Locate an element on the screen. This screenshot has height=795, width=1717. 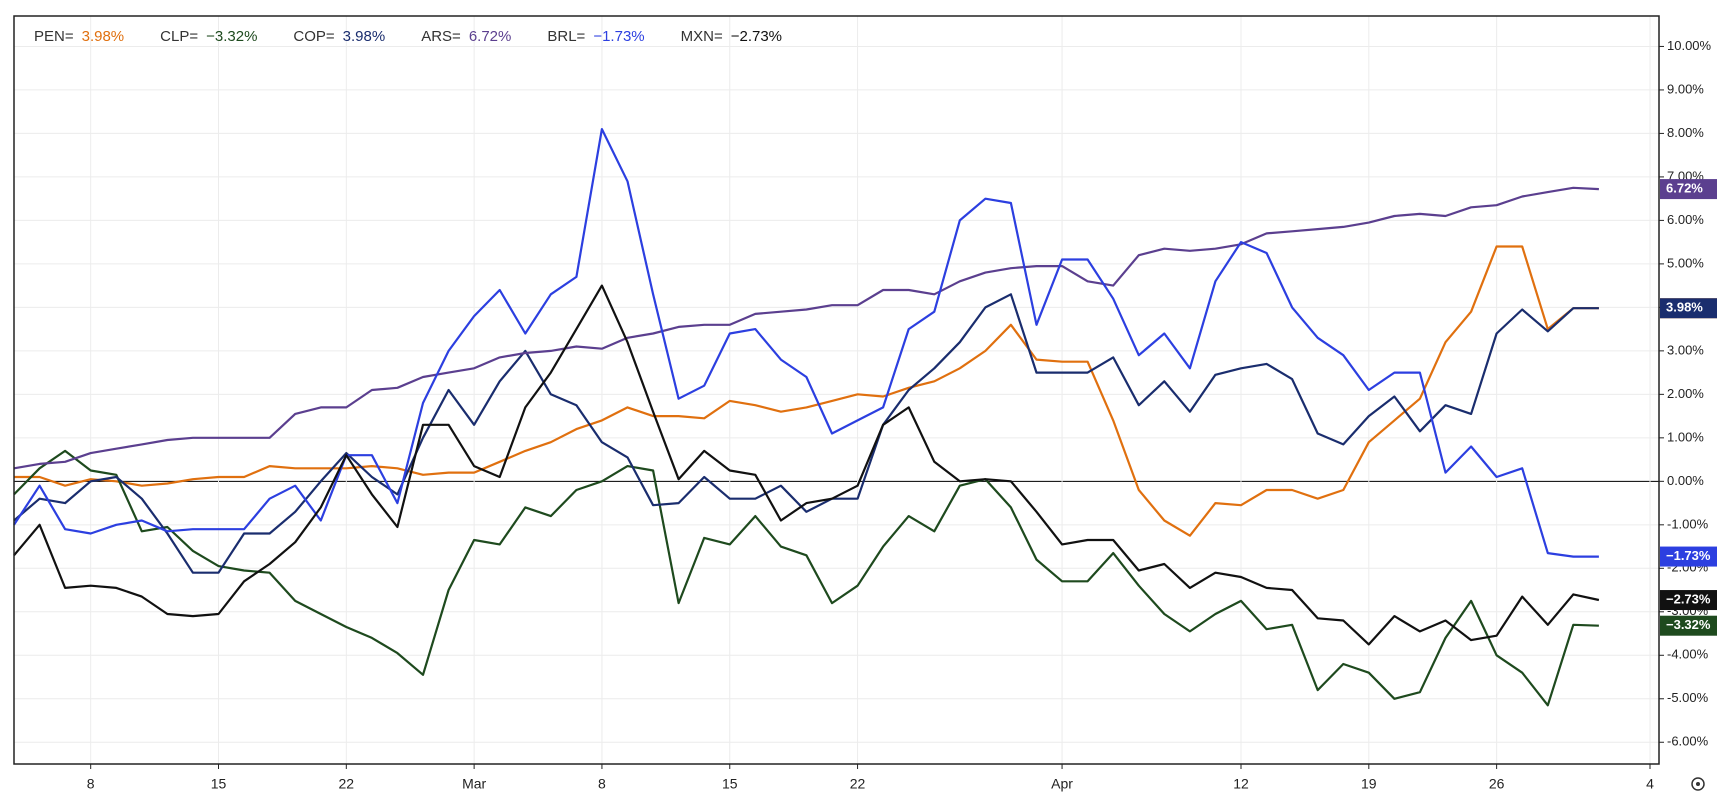
legend-item: COP= 3.98% is located at coordinates (339, 36).